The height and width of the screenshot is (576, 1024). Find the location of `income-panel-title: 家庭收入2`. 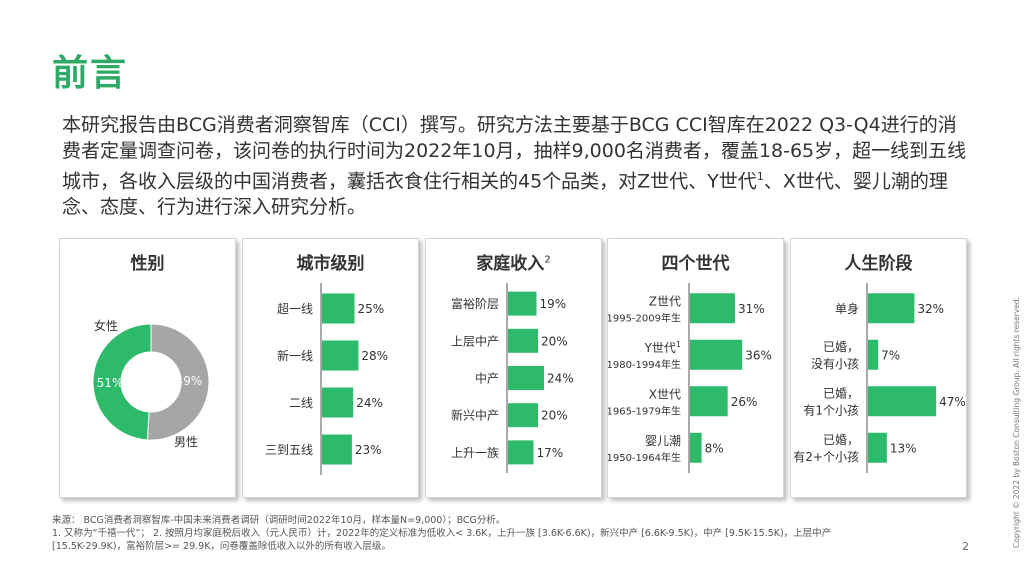

income-panel-title: 家庭收入2 is located at coordinates (513, 261).